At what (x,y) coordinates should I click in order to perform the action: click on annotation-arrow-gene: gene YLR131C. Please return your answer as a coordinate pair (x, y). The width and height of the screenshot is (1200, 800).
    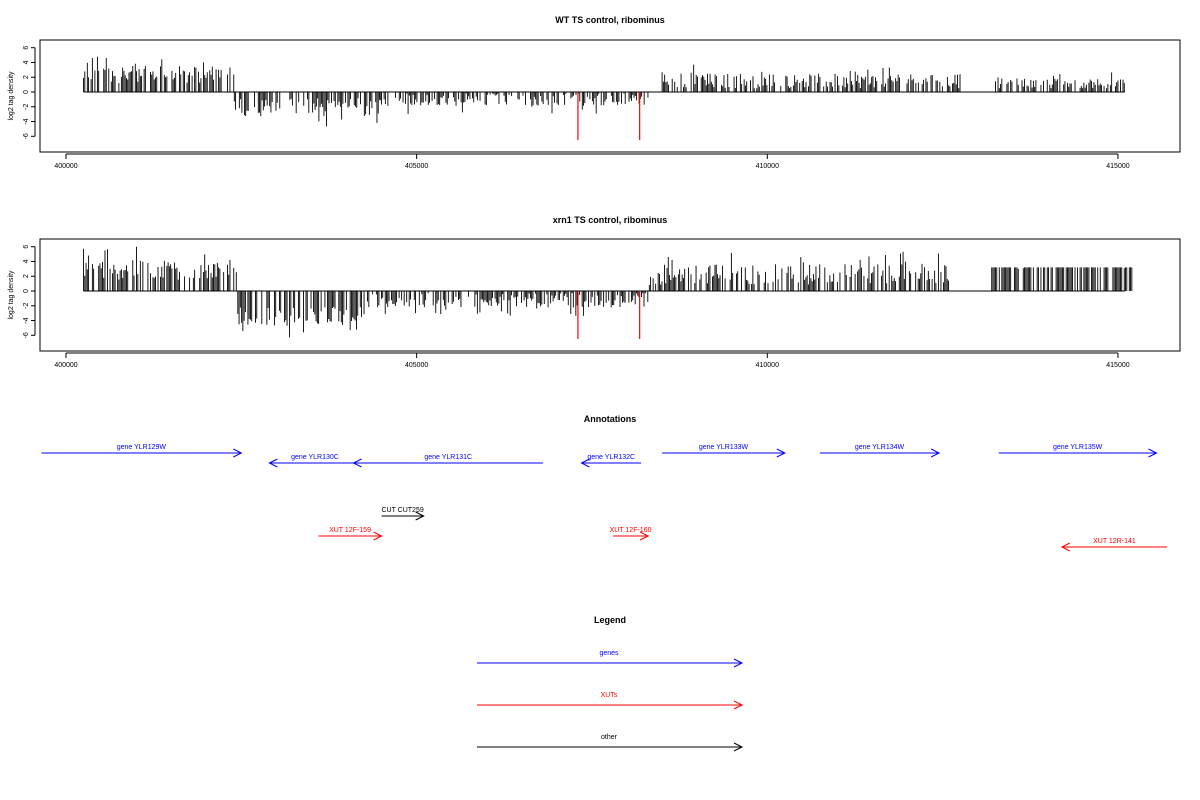
    Looking at the image, I should click on (447, 461).